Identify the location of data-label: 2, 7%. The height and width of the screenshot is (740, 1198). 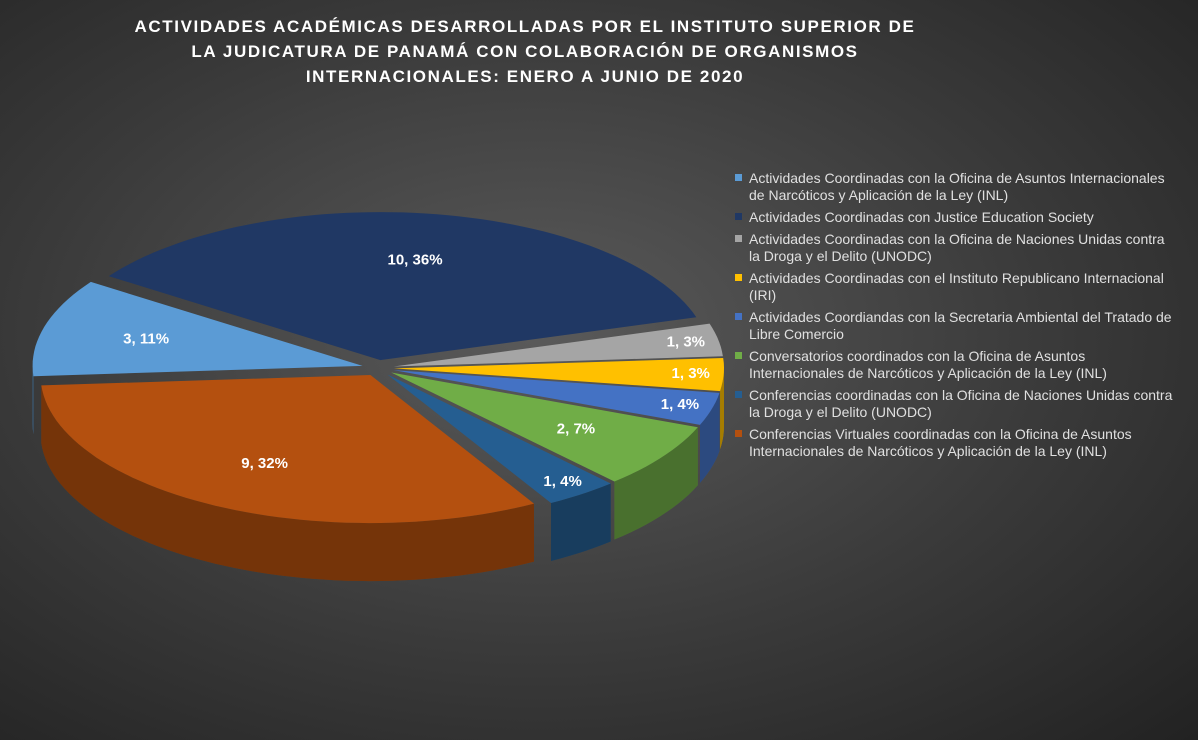
(576, 429).